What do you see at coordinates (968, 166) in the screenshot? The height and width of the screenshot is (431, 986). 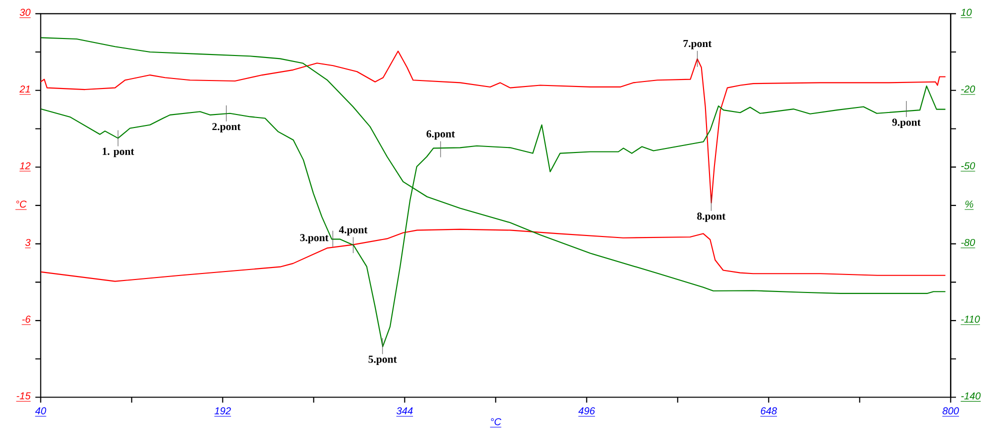 I see `y2-tick-label: -50` at bounding box center [968, 166].